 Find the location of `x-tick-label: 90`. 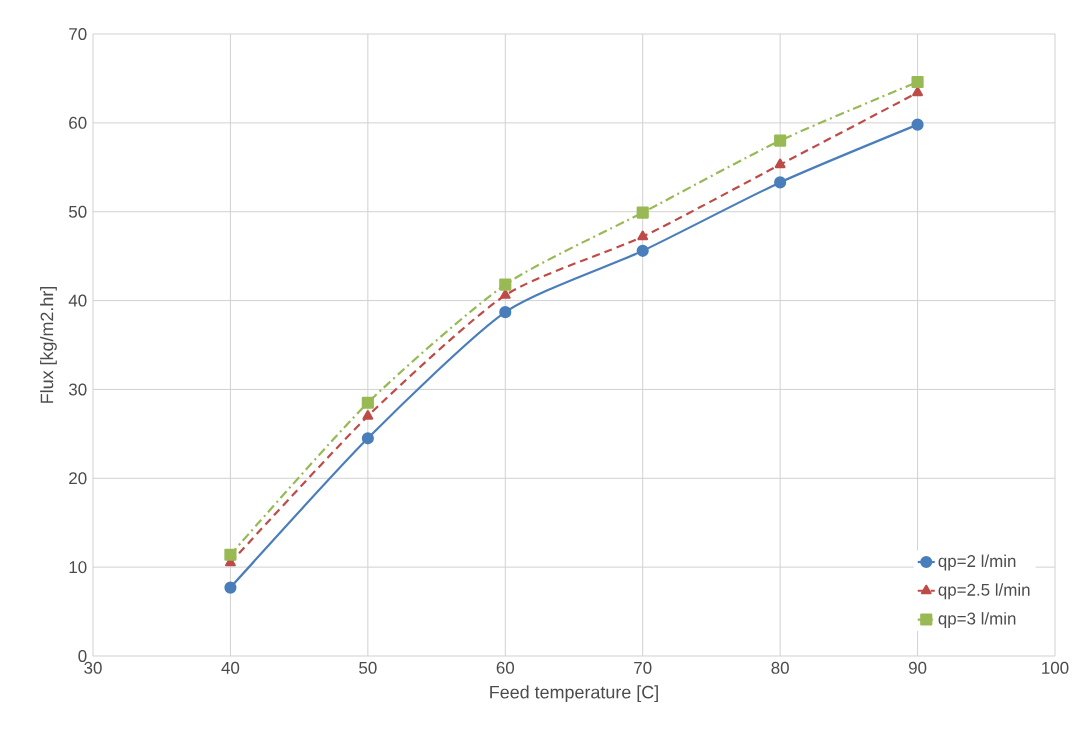

x-tick-label: 90 is located at coordinates (917, 667).